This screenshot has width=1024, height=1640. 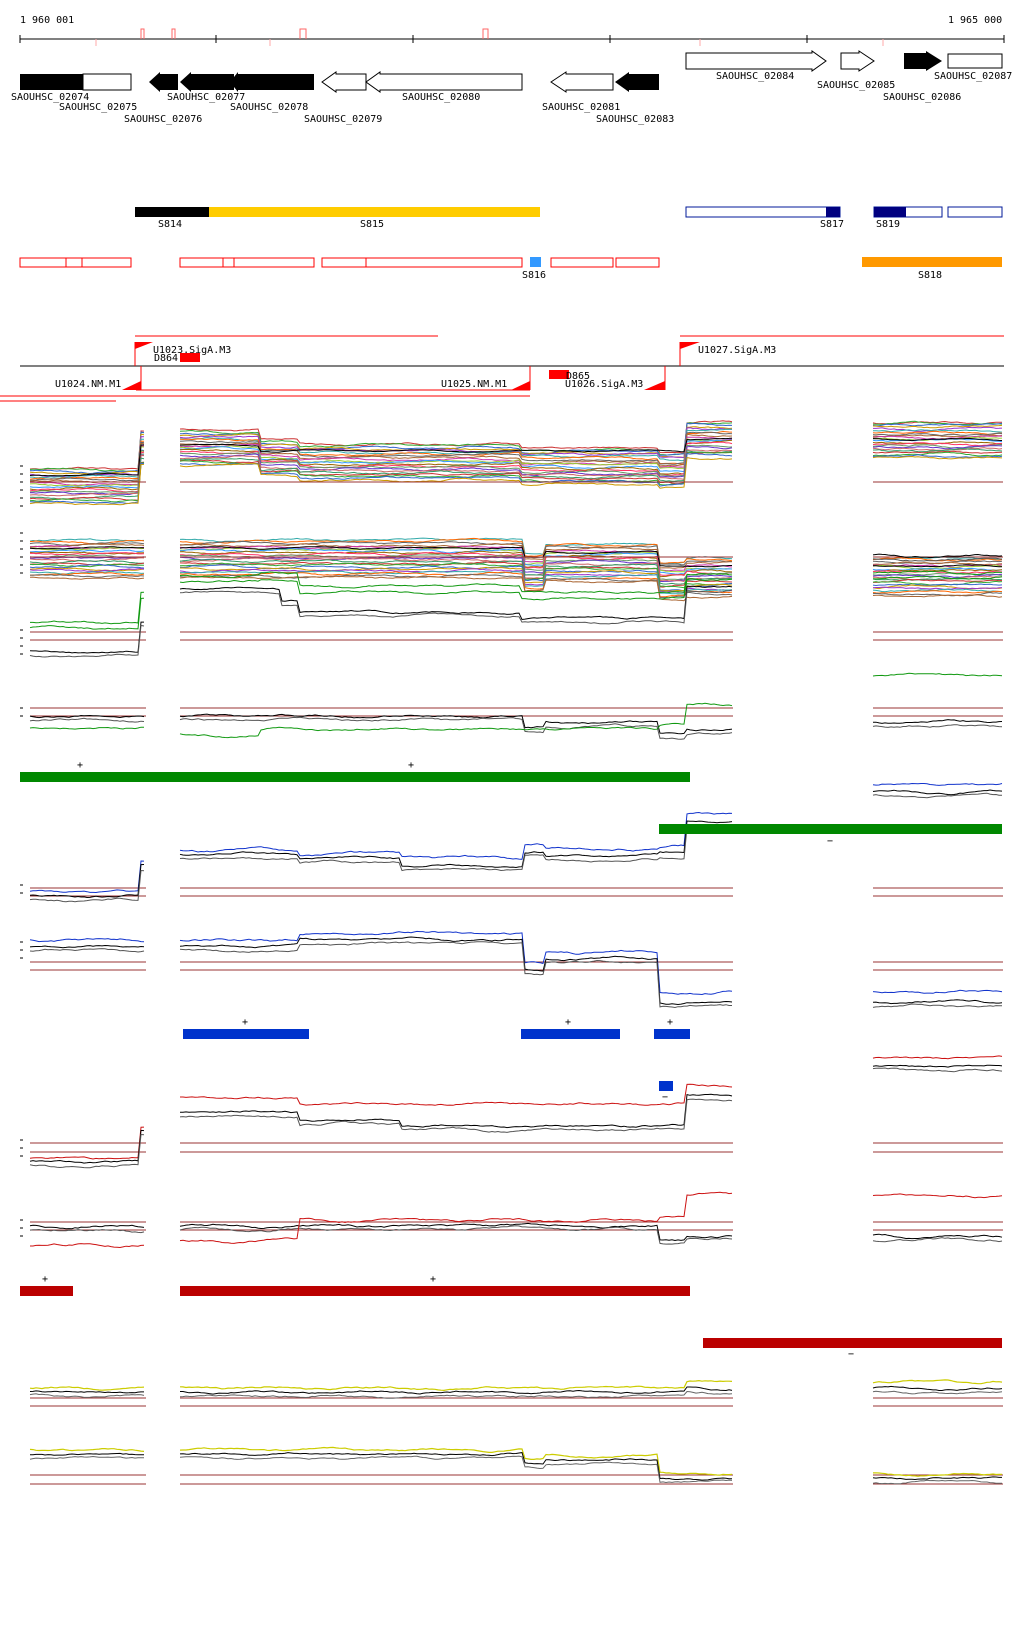 What do you see at coordinates (930, 275) in the screenshot?
I see `segment-label-S818: S818` at bounding box center [930, 275].